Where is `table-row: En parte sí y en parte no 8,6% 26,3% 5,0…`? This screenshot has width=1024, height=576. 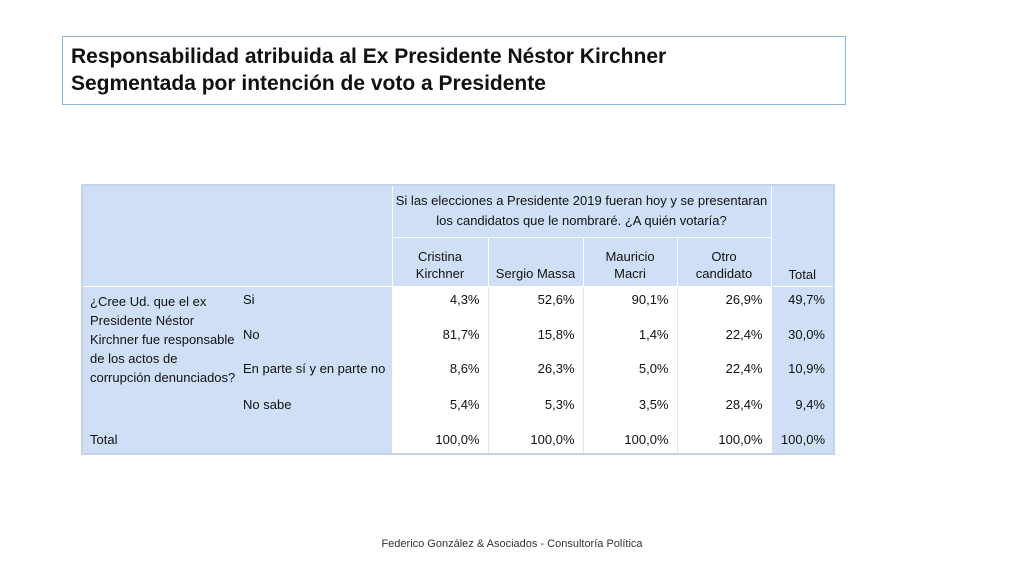
table-row: En parte sí y en parte no 8,6% 26,3% 5,0… is located at coordinates (458, 374).